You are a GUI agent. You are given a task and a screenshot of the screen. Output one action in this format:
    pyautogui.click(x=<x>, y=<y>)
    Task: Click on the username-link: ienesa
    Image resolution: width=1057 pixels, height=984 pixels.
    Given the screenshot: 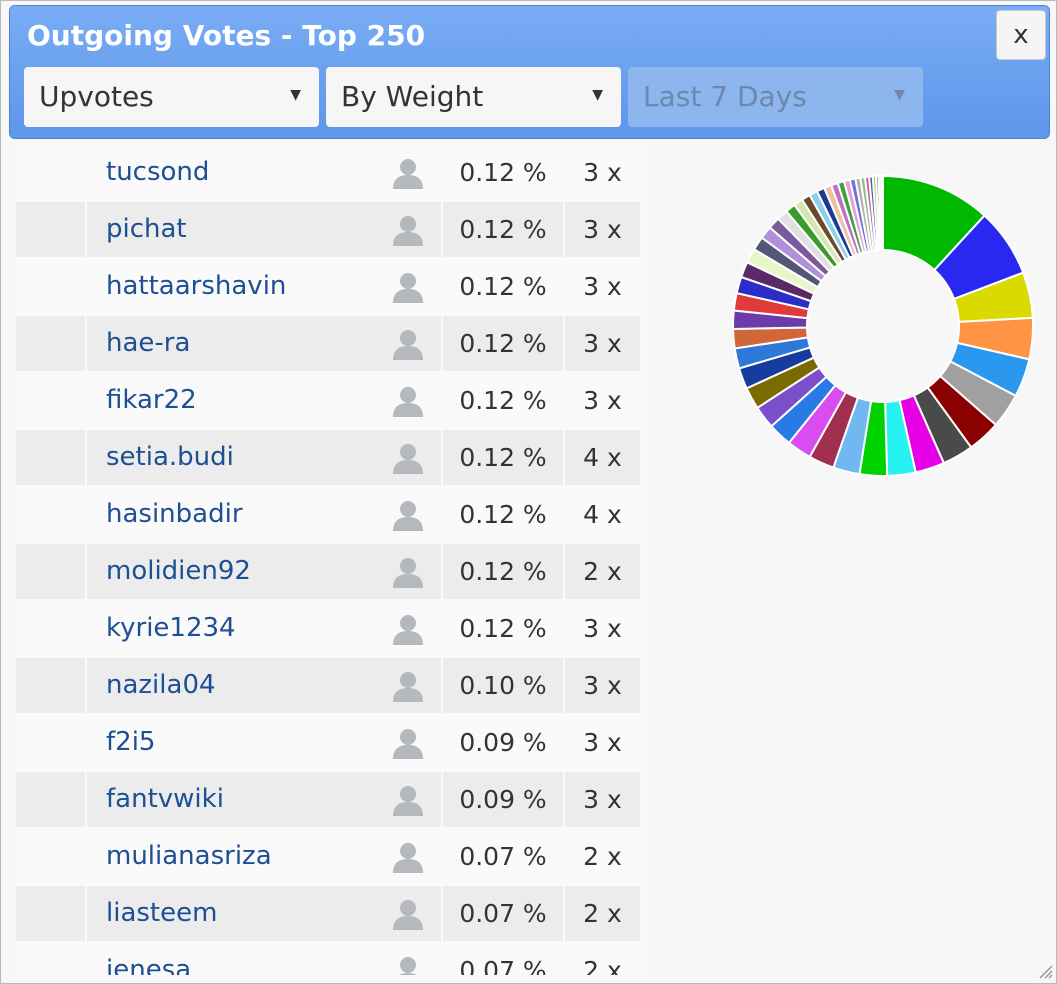 What is the action you would take?
    pyautogui.click(x=149, y=965)
    